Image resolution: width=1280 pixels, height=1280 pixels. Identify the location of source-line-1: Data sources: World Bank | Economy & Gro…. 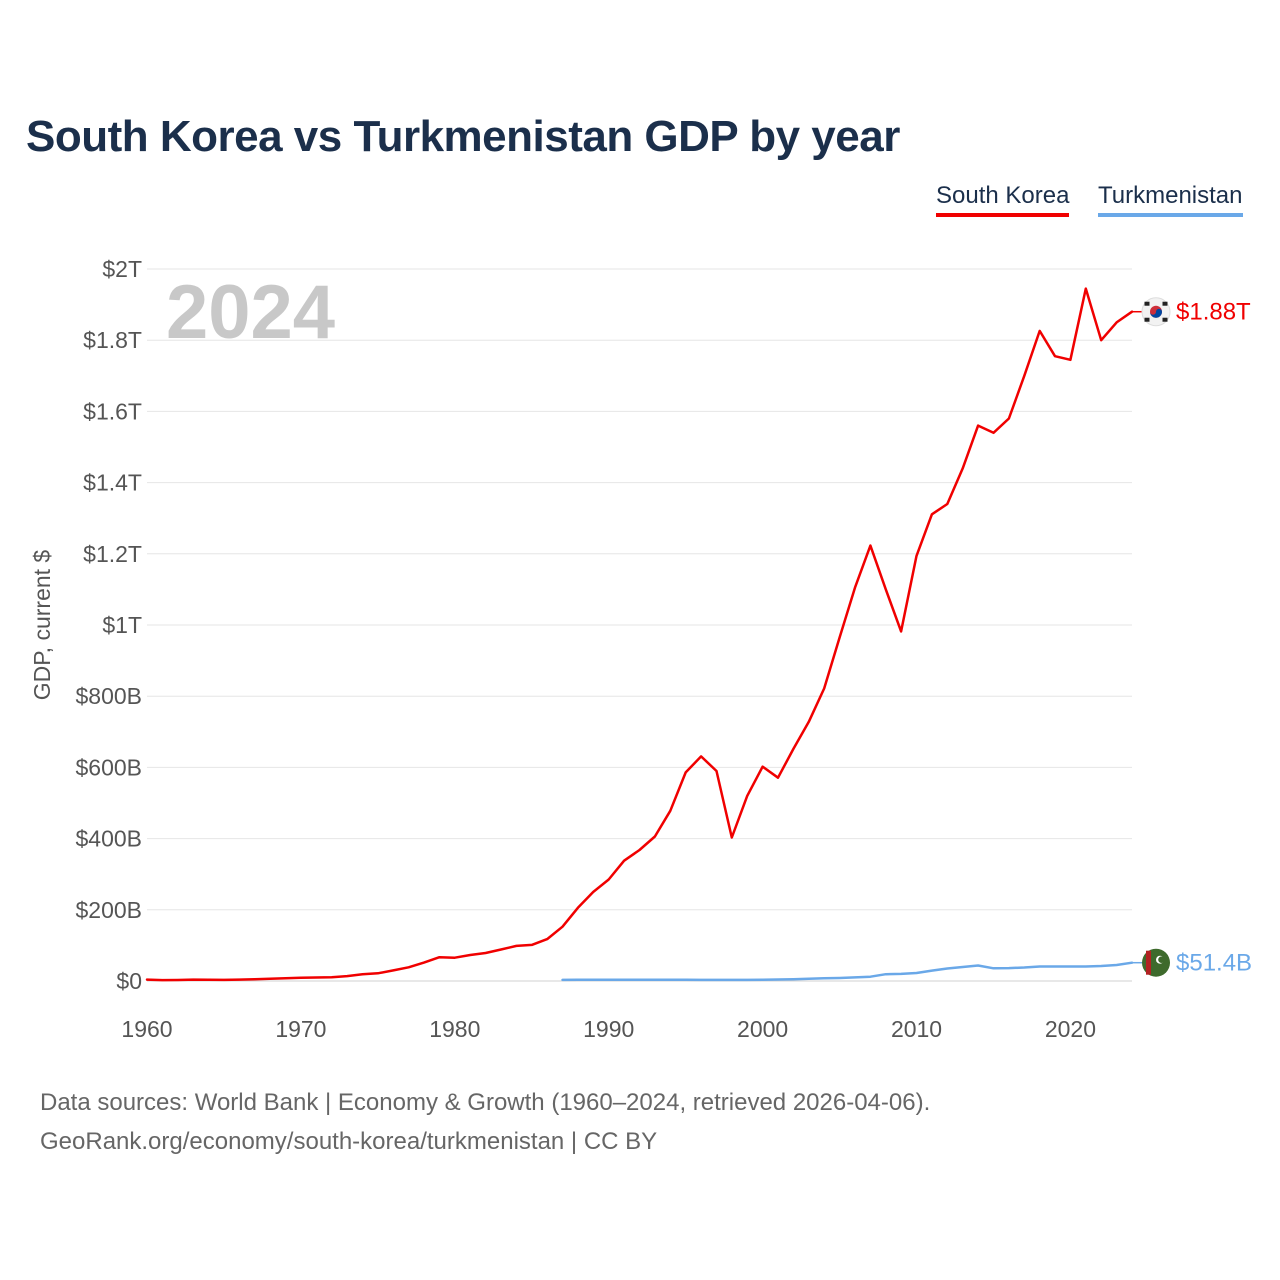
(485, 1102).